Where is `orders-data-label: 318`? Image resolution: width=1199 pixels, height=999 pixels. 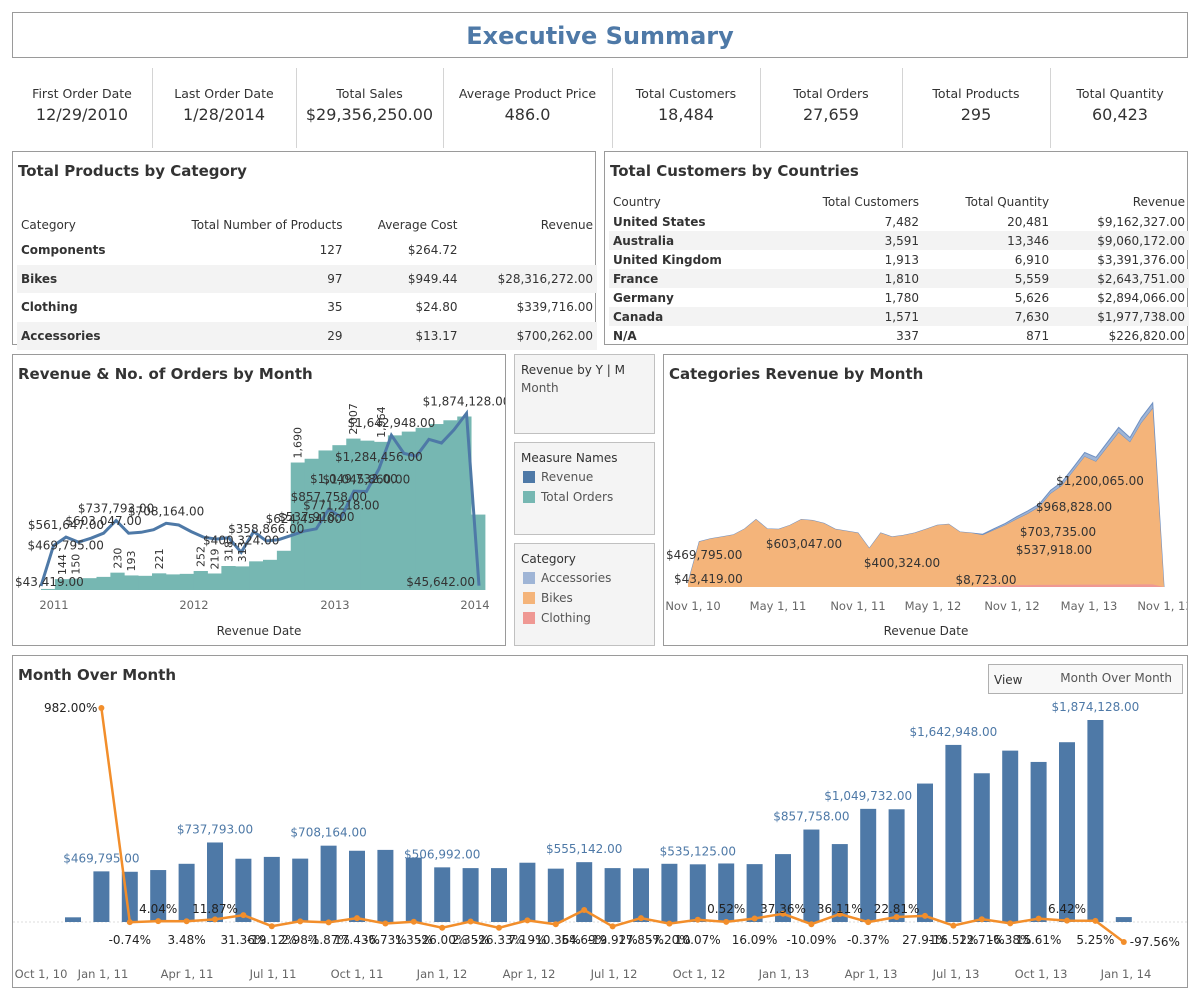 orders-data-label: 318 is located at coordinates (228, 551).